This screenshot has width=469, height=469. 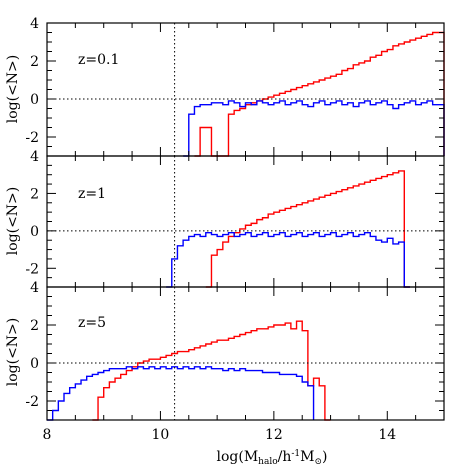 What do you see at coordinates (34, 364) in the screenshot?
I see `ytick-label-z5: 0` at bounding box center [34, 364].